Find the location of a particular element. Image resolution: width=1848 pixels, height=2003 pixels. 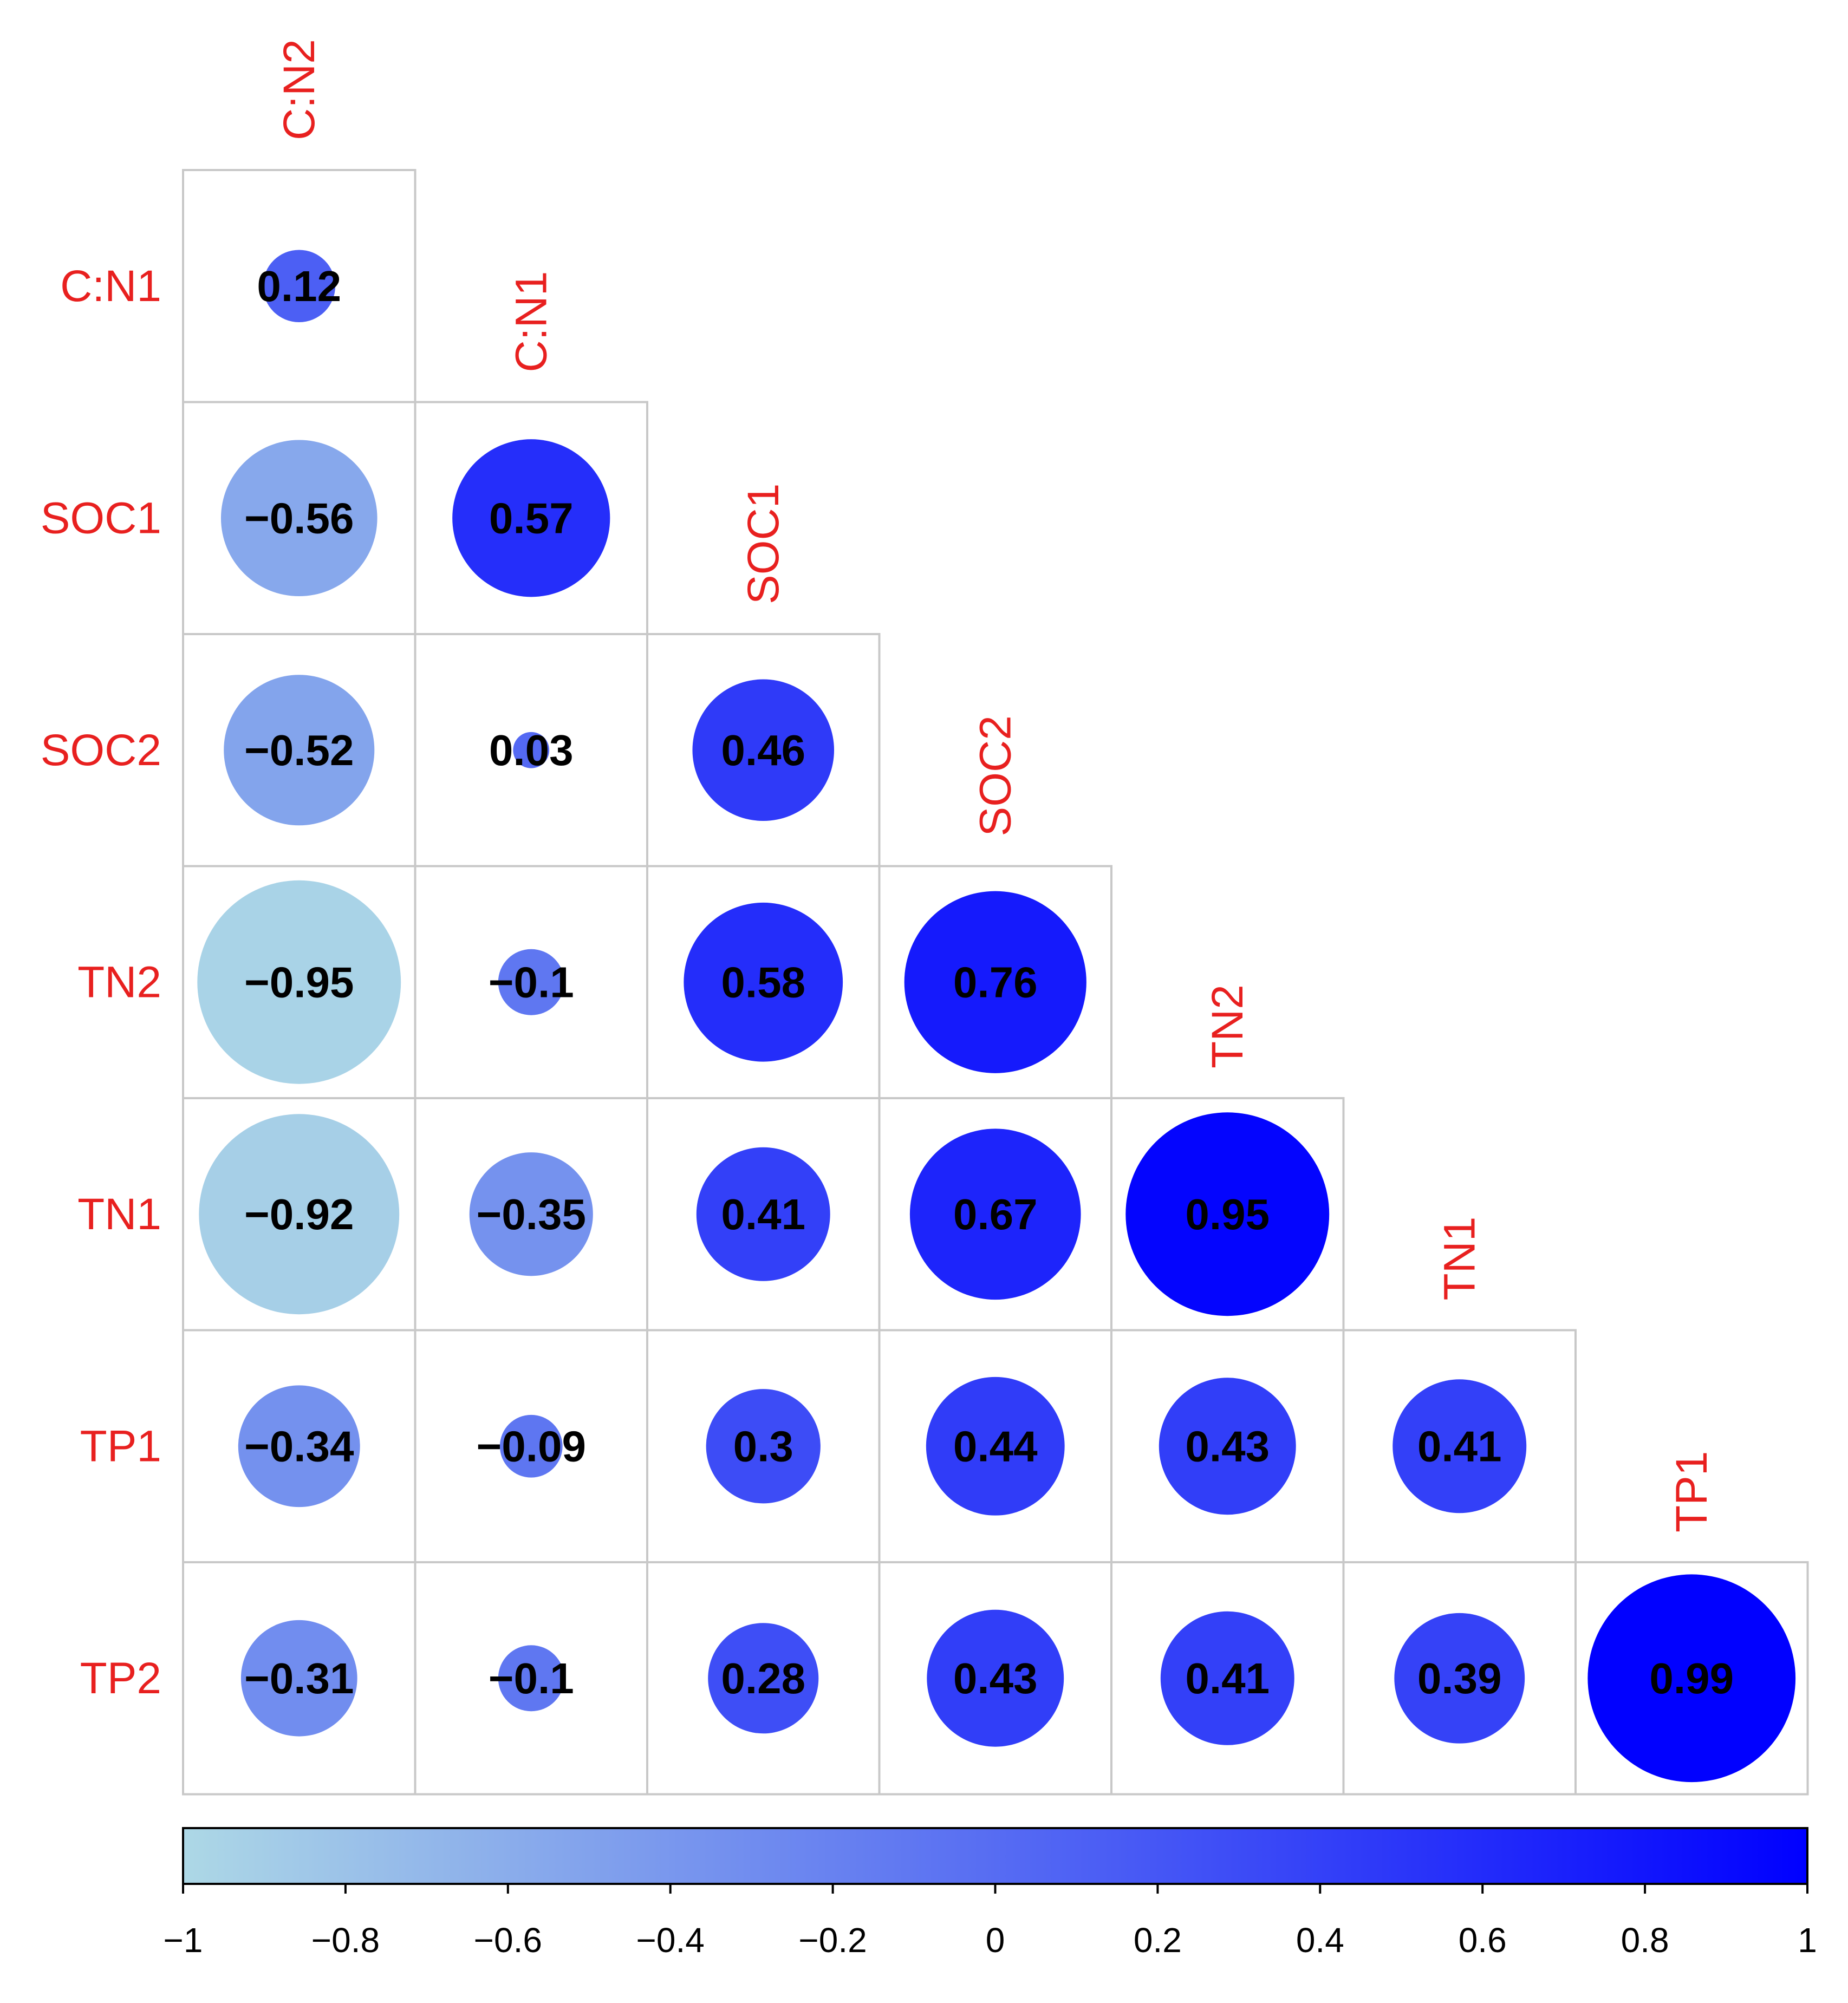

value-label-1-0: −0.56 is located at coordinates (299, 518).